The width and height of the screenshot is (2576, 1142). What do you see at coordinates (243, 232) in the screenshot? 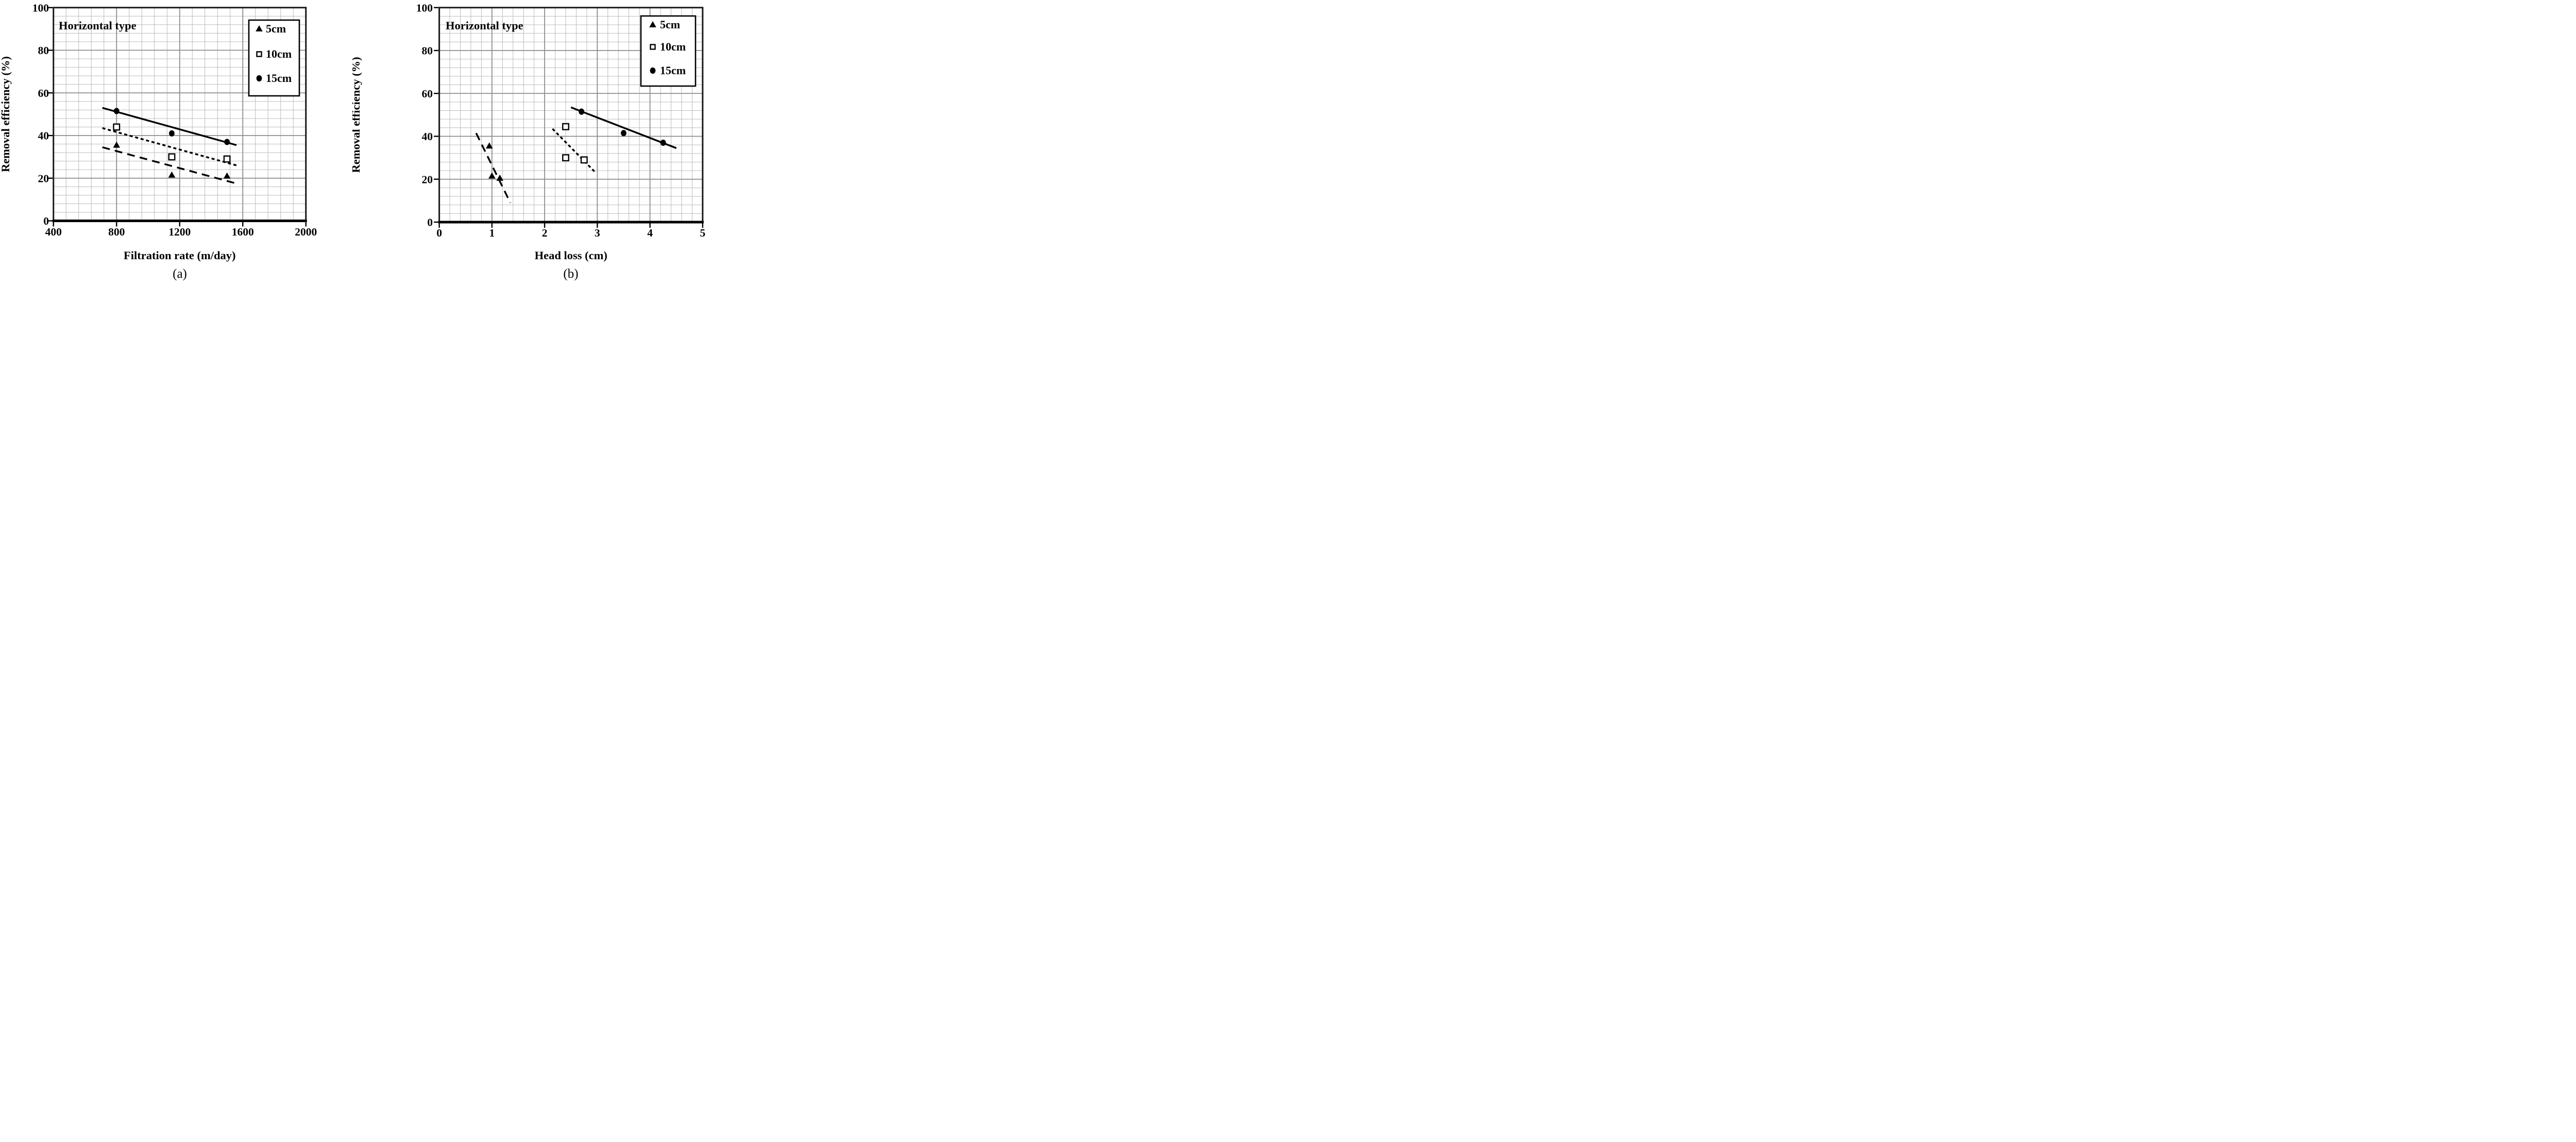
I see `x-tick-label: 1600` at bounding box center [243, 232].